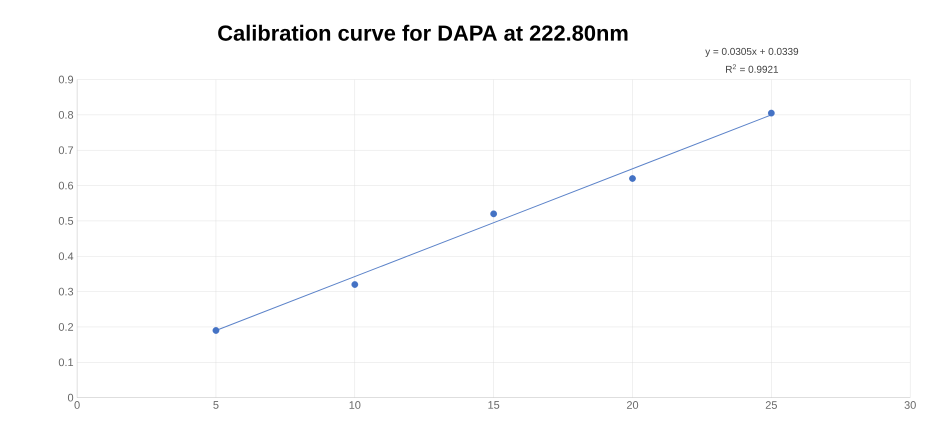 Image resolution: width=941 pixels, height=435 pixels. Describe the element at coordinates (355, 404) in the screenshot. I see `x-tick-label: 10` at that location.